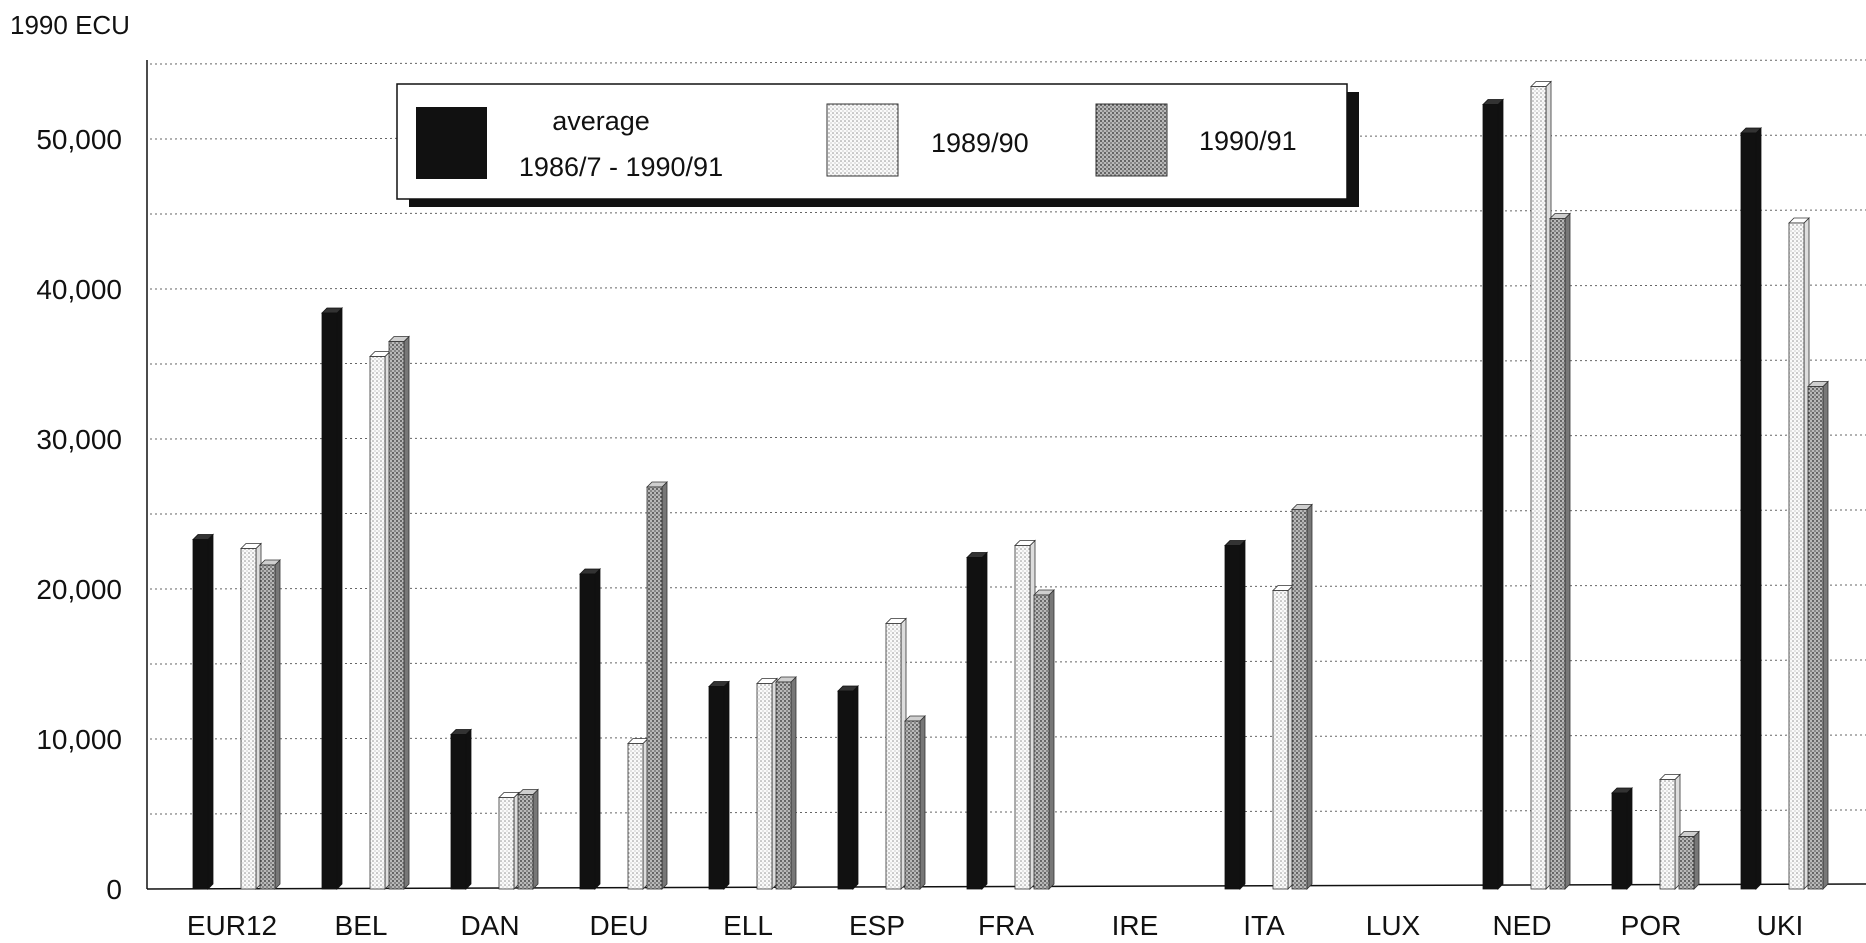 This screenshot has width=1866, height=943. Describe the element at coordinates (877, 145) in the screenshot. I see `legend: average 1986/7 - 1990/91 1989/90 1990/91` at that location.